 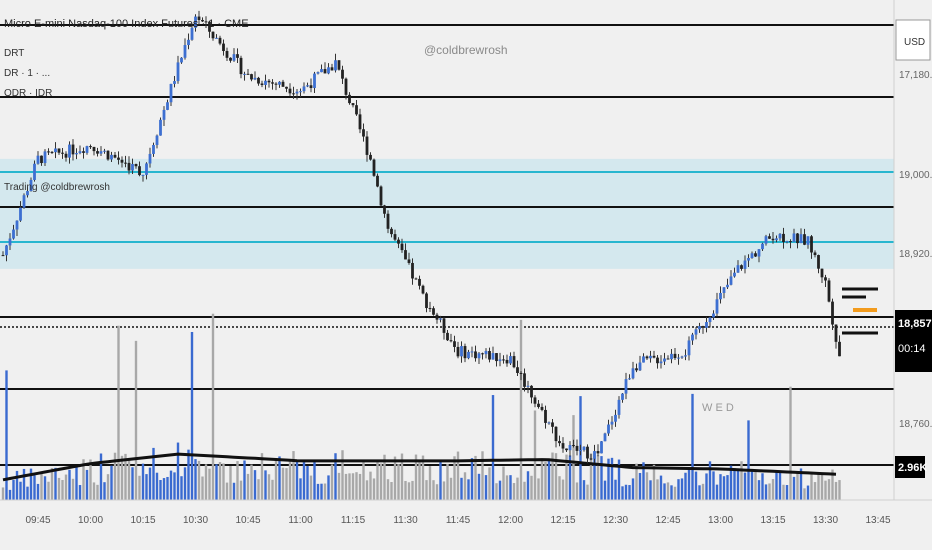 What do you see at coordinates (910, 467) in the screenshot?
I see `volume-value-box` at bounding box center [910, 467].